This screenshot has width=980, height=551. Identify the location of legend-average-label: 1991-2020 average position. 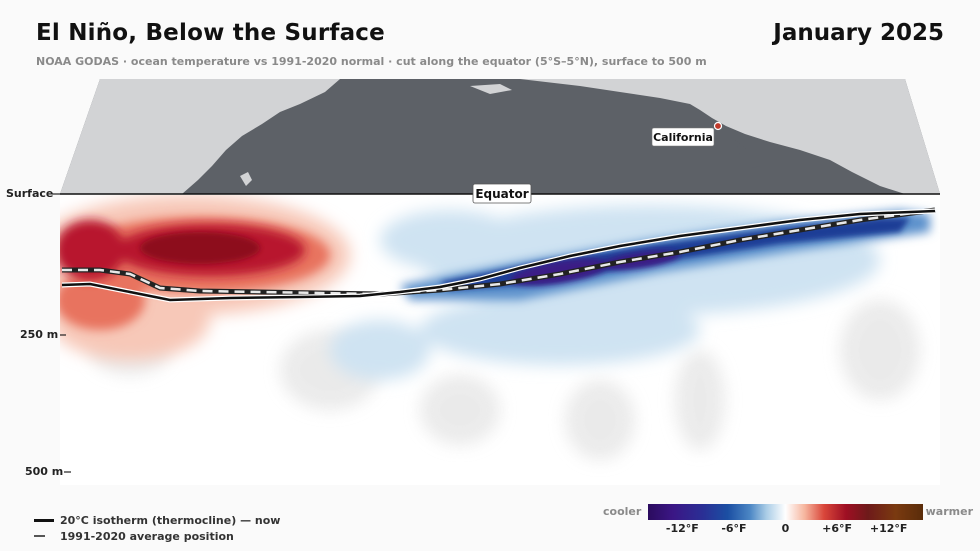
(147, 536).